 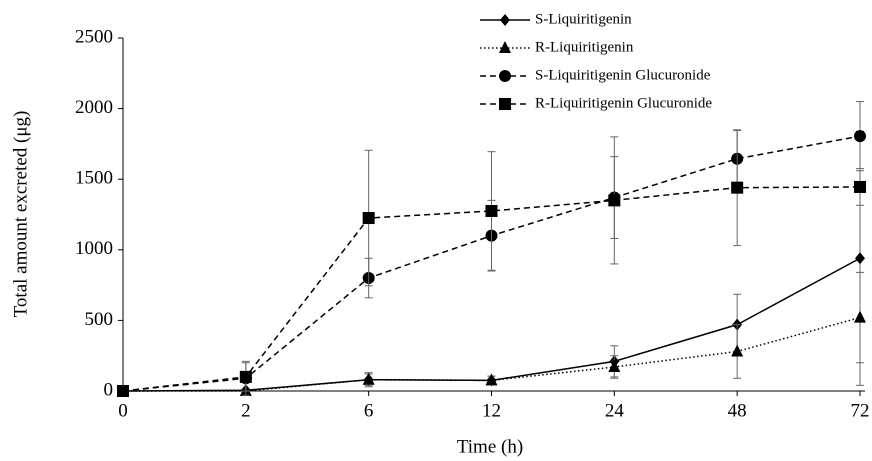 I want to click on y-tick-label: 2000, so click(x=94, y=107).